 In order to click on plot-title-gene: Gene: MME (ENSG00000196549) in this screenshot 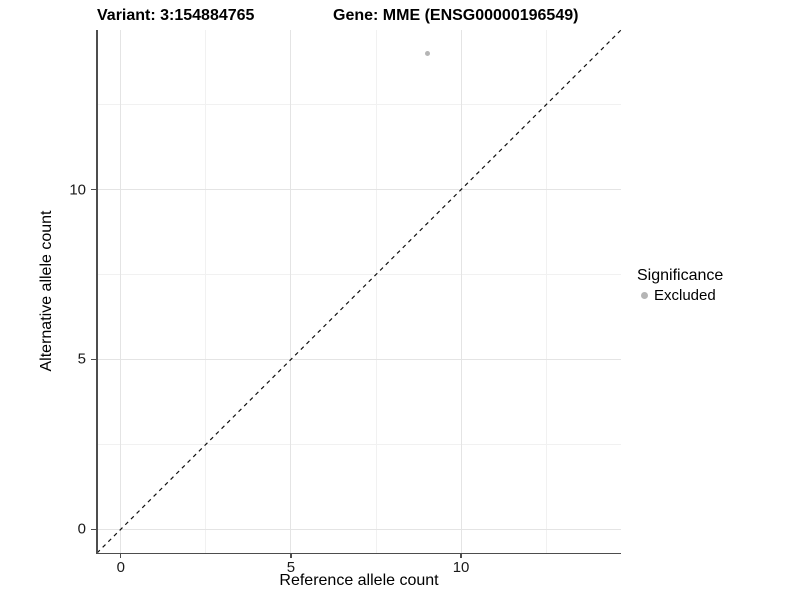, I will do `click(456, 15)`.